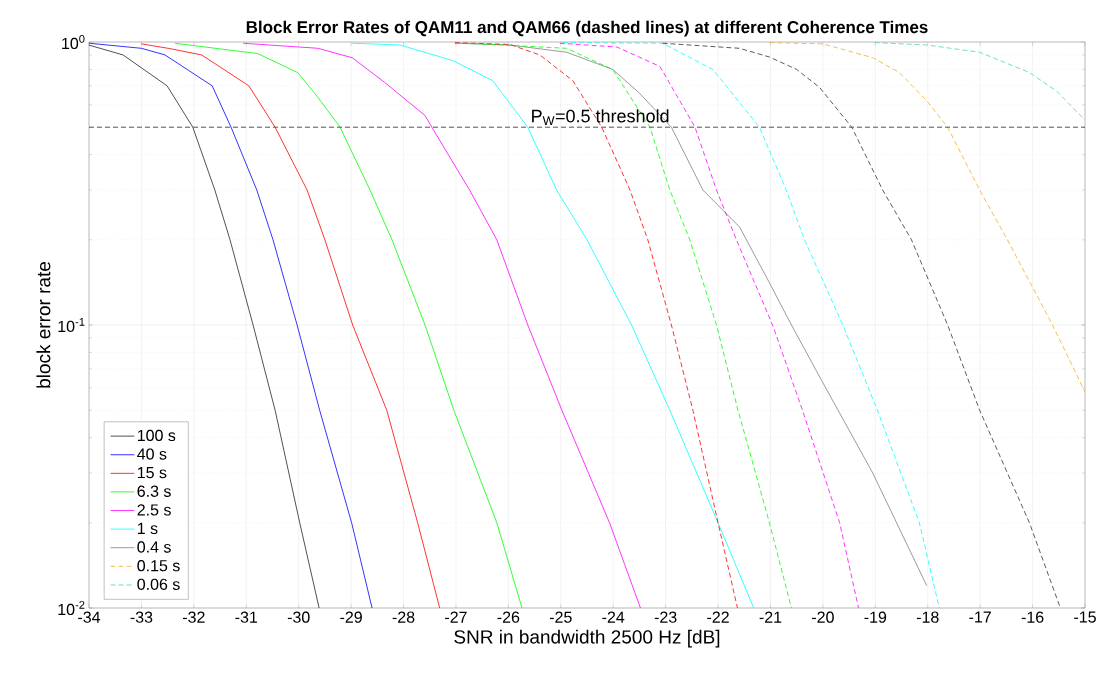 The height and width of the screenshot is (682, 1104). What do you see at coordinates (613, 617) in the screenshot?
I see `x-tick-label: -24` at bounding box center [613, 617].